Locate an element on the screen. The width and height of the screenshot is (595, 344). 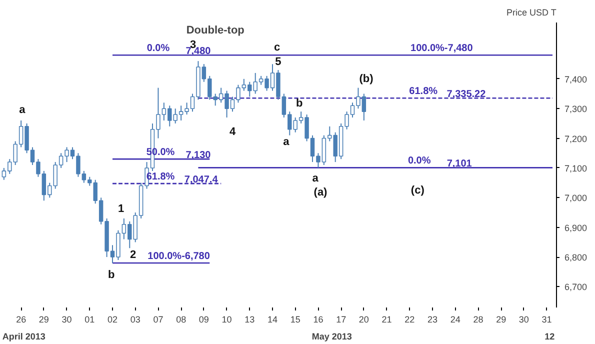
x-tick-label: 24 is located at coordinates (455, 319).